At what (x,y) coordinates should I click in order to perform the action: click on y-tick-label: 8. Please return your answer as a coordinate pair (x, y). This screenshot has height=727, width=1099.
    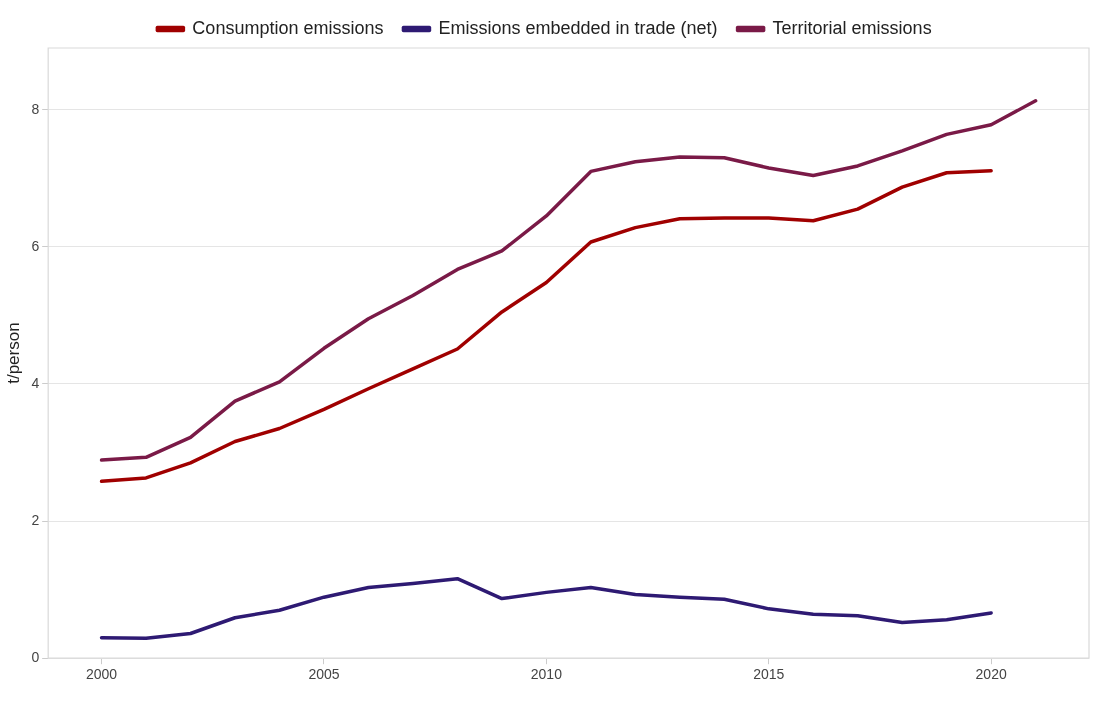
    Looking at the image, I should click on (35, 108).